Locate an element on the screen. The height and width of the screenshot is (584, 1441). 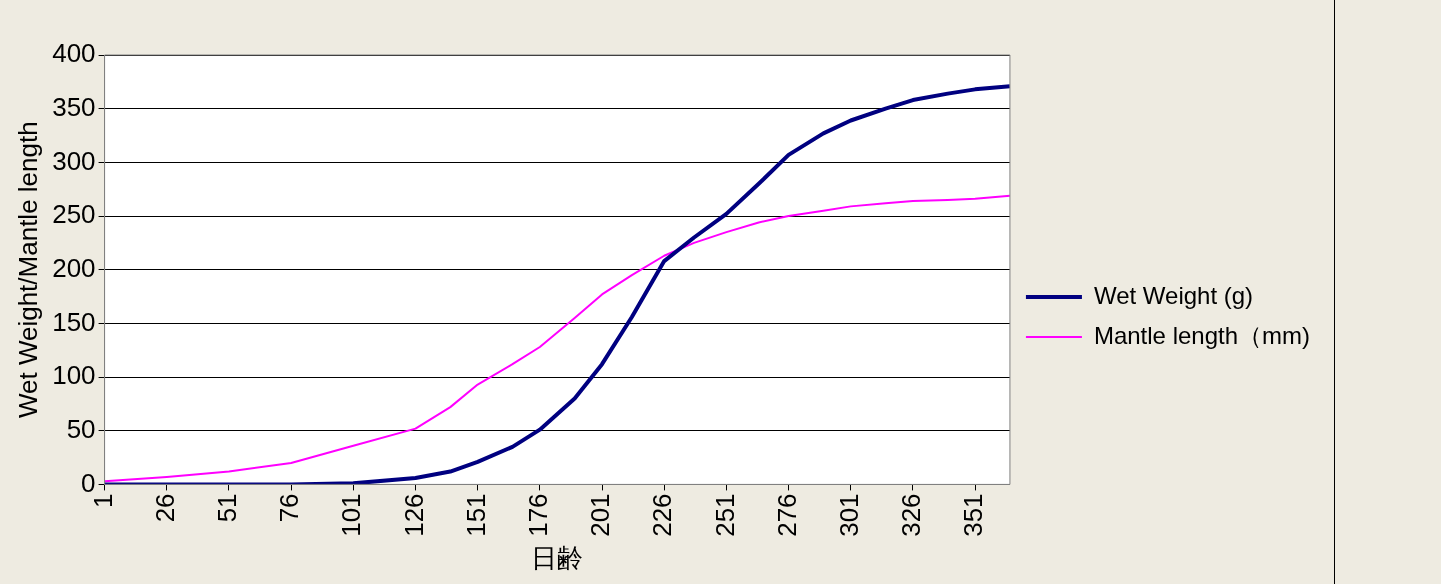
y-tick-label: 350 is located at coordinates (74, 106).